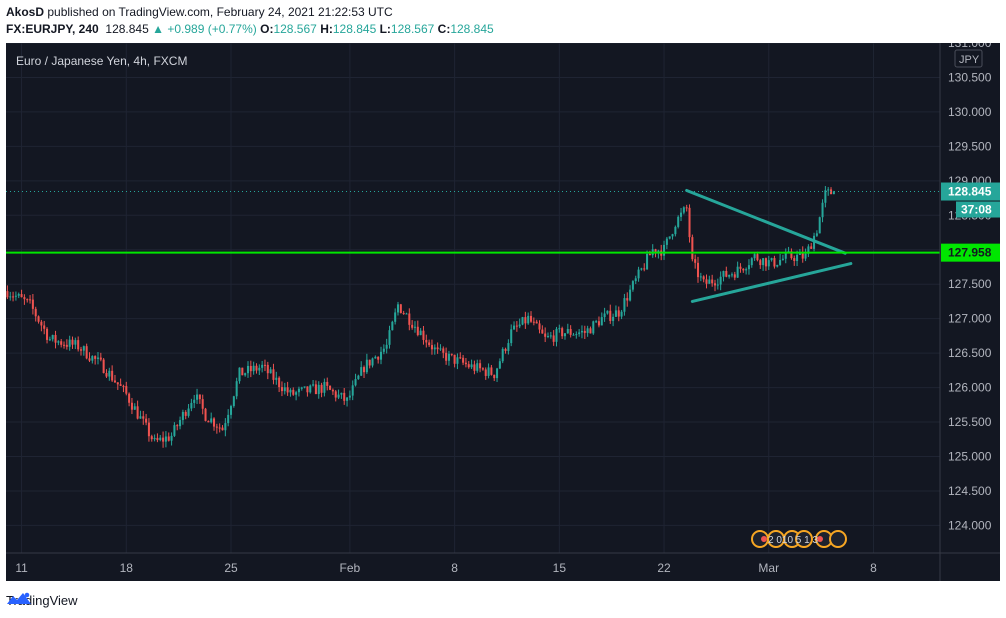 The image size is (1006, 618). What do you see at coordinates (970, 252) in the screenshot?
I see `support-level-badge` at bounding box center [970, 252].